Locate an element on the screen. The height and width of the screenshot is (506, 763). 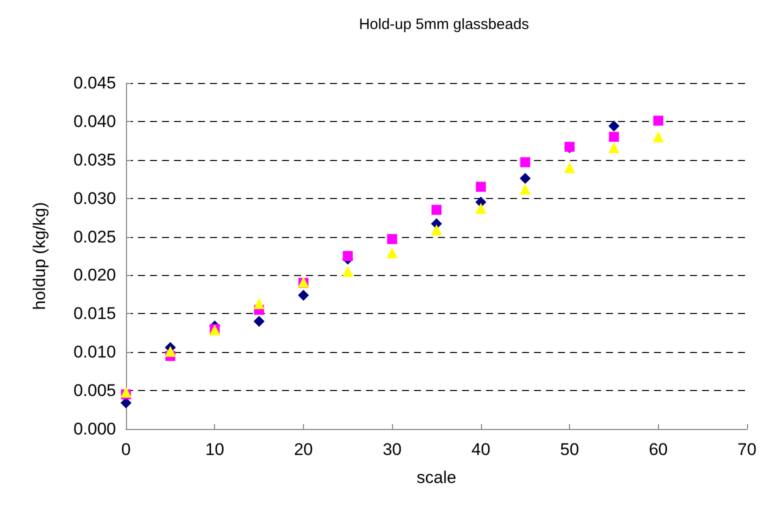
chart-title: Hold-up 5mm glassbeads is located at coordinates (444, 24).